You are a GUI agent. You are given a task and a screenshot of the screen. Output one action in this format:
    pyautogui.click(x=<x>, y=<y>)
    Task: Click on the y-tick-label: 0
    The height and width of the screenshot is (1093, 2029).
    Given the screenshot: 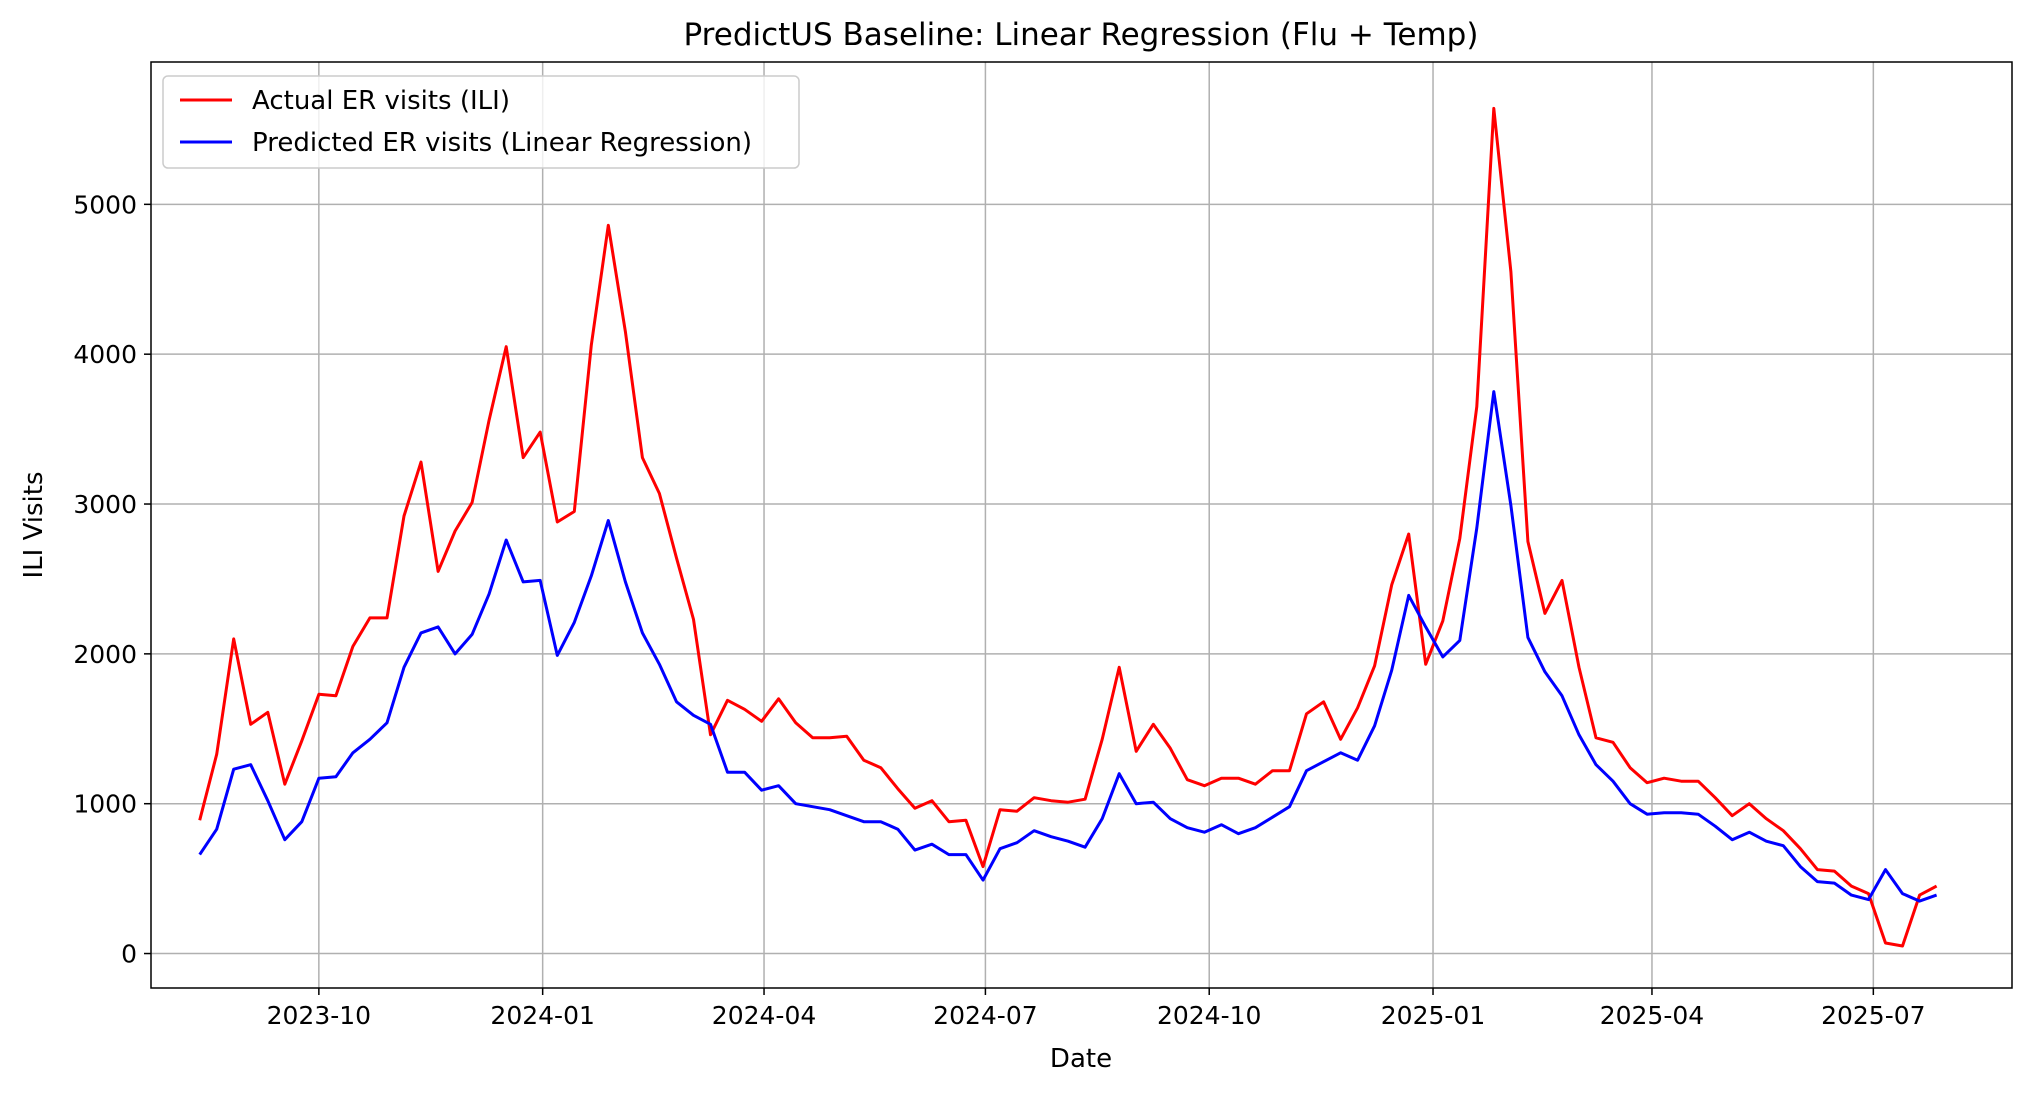 What is the action you would take?
    pyautogui.click(x=129, y=954)
    